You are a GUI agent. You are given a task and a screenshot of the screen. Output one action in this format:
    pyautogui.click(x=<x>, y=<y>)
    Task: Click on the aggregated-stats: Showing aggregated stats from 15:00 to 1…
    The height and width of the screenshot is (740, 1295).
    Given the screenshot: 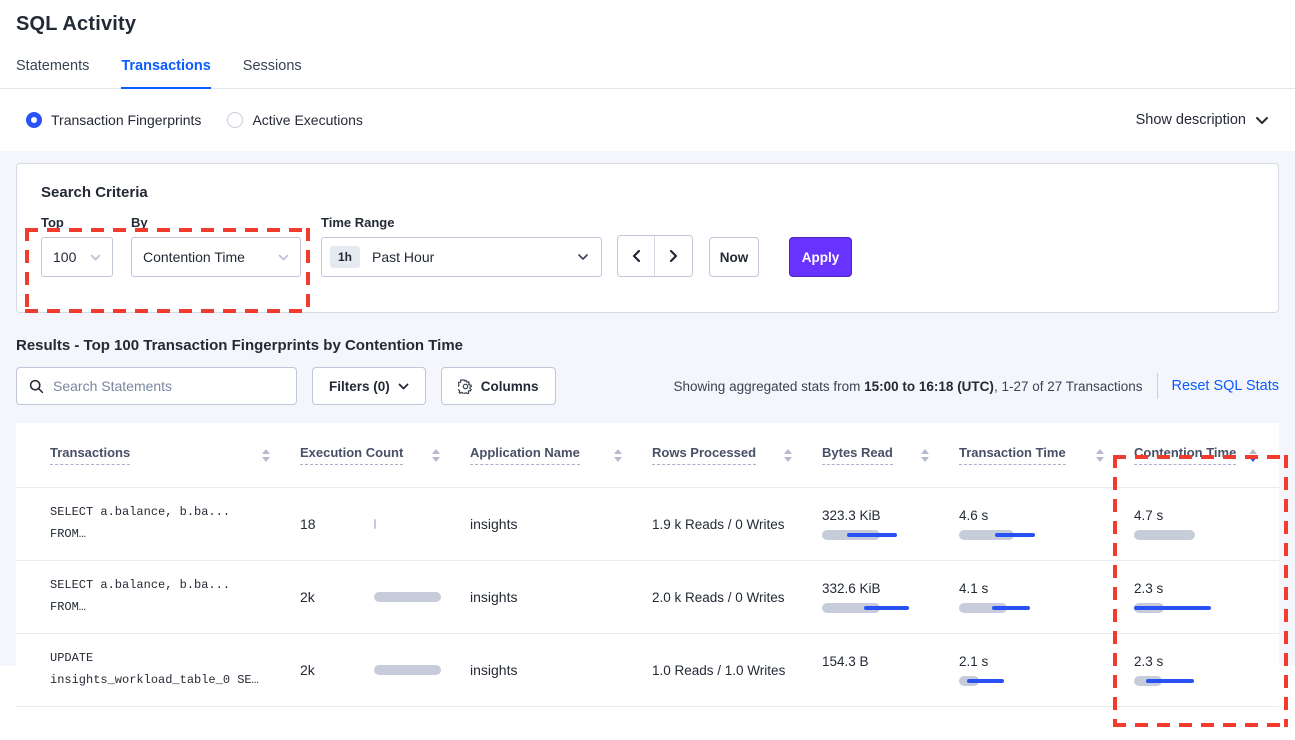 What is the action you would take?
    pyautogui.click(x=976, y=386)
    